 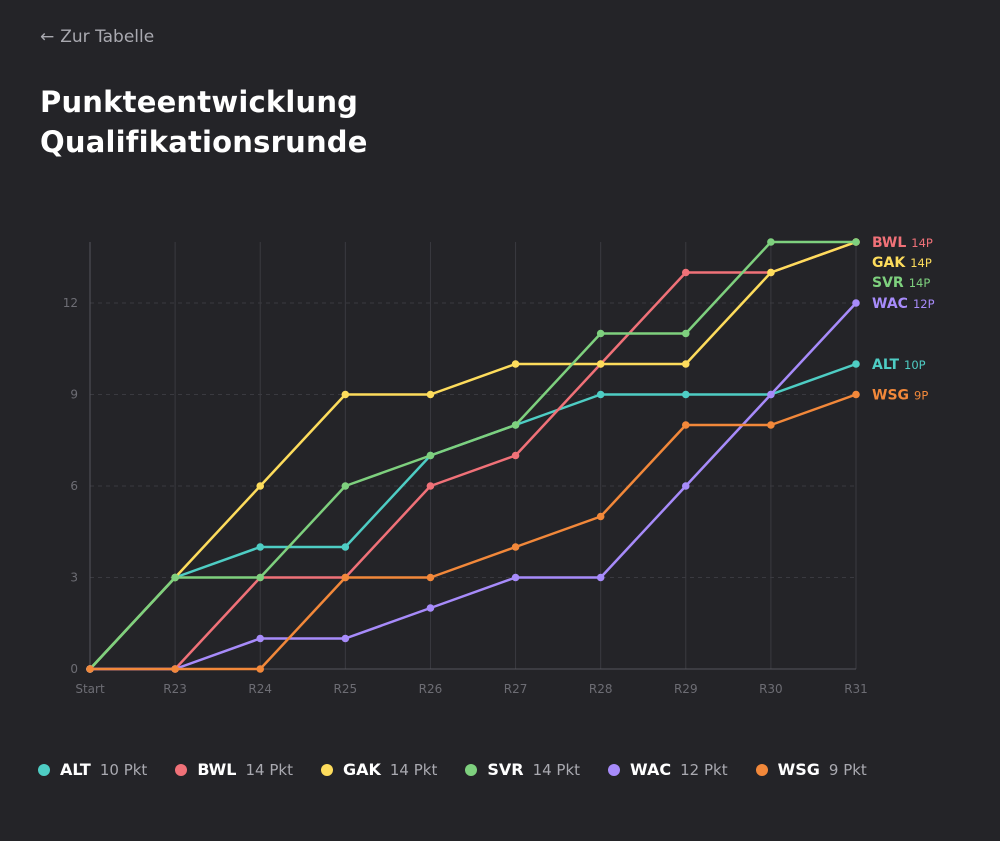 I want to click on end-label-wsg: WSG 9P, so click(x=900, y=396).